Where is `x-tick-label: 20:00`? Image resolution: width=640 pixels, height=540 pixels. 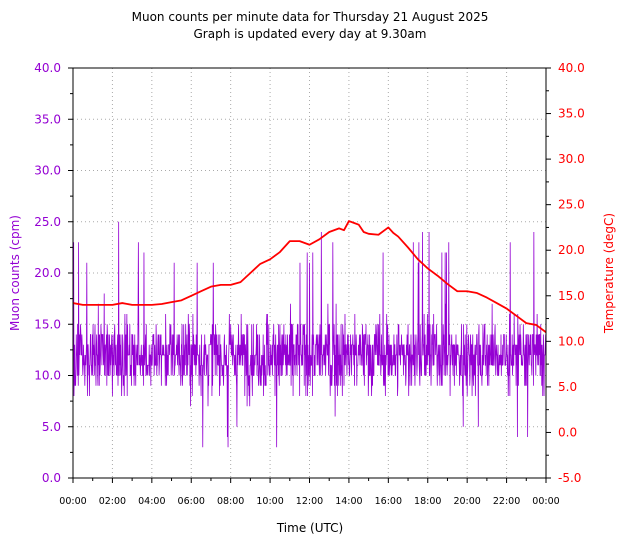
x-tick-label: 20:00 is located at coordinates (466, 501).